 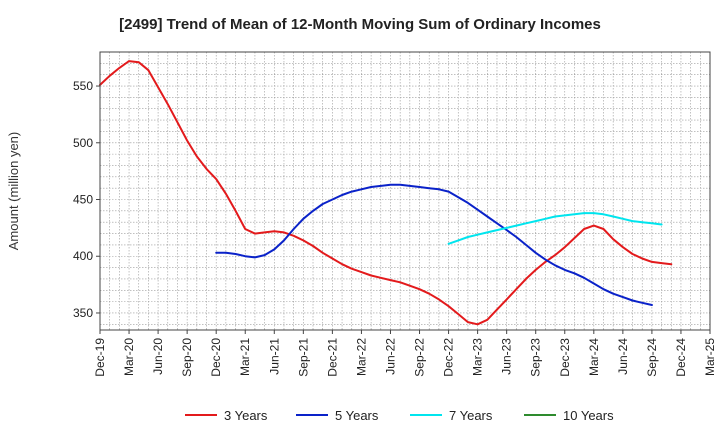 What do you see at coordinates (681, 357) in the screenshot?
I see `x-tick-label: Dec-24` at bounding box center [681, 357].